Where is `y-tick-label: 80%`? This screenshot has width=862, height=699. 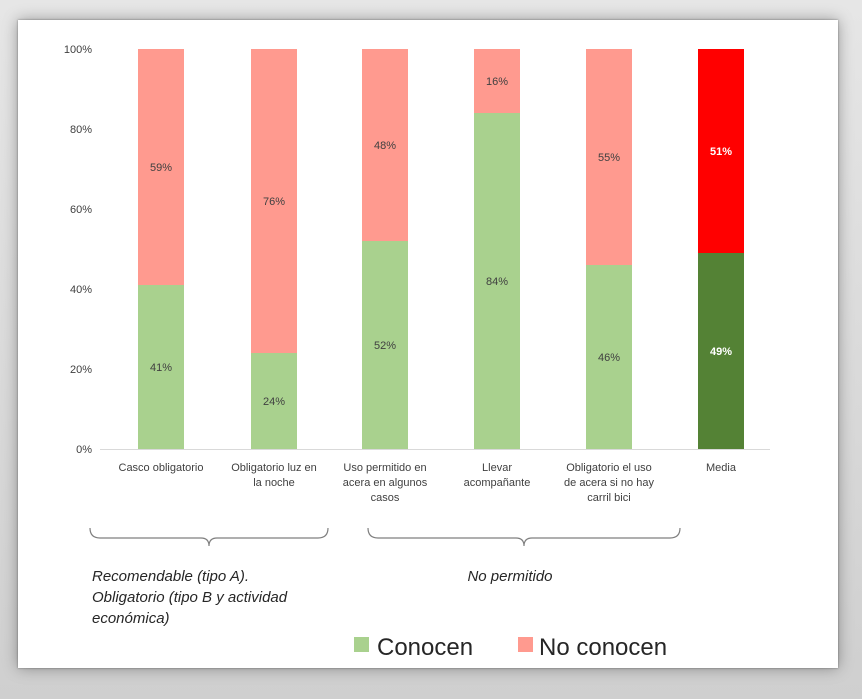 y-tick-label: 80% is located at coordinates (81, 130).